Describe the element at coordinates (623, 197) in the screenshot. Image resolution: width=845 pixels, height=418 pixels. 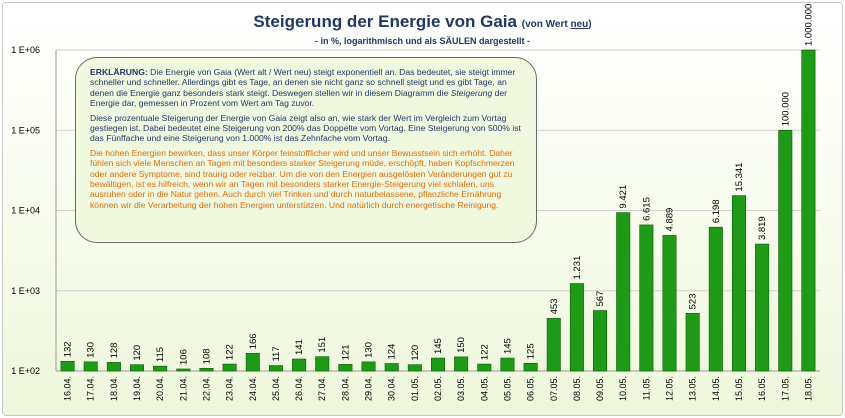
I see `bar-value-label: 9.421` at that location.